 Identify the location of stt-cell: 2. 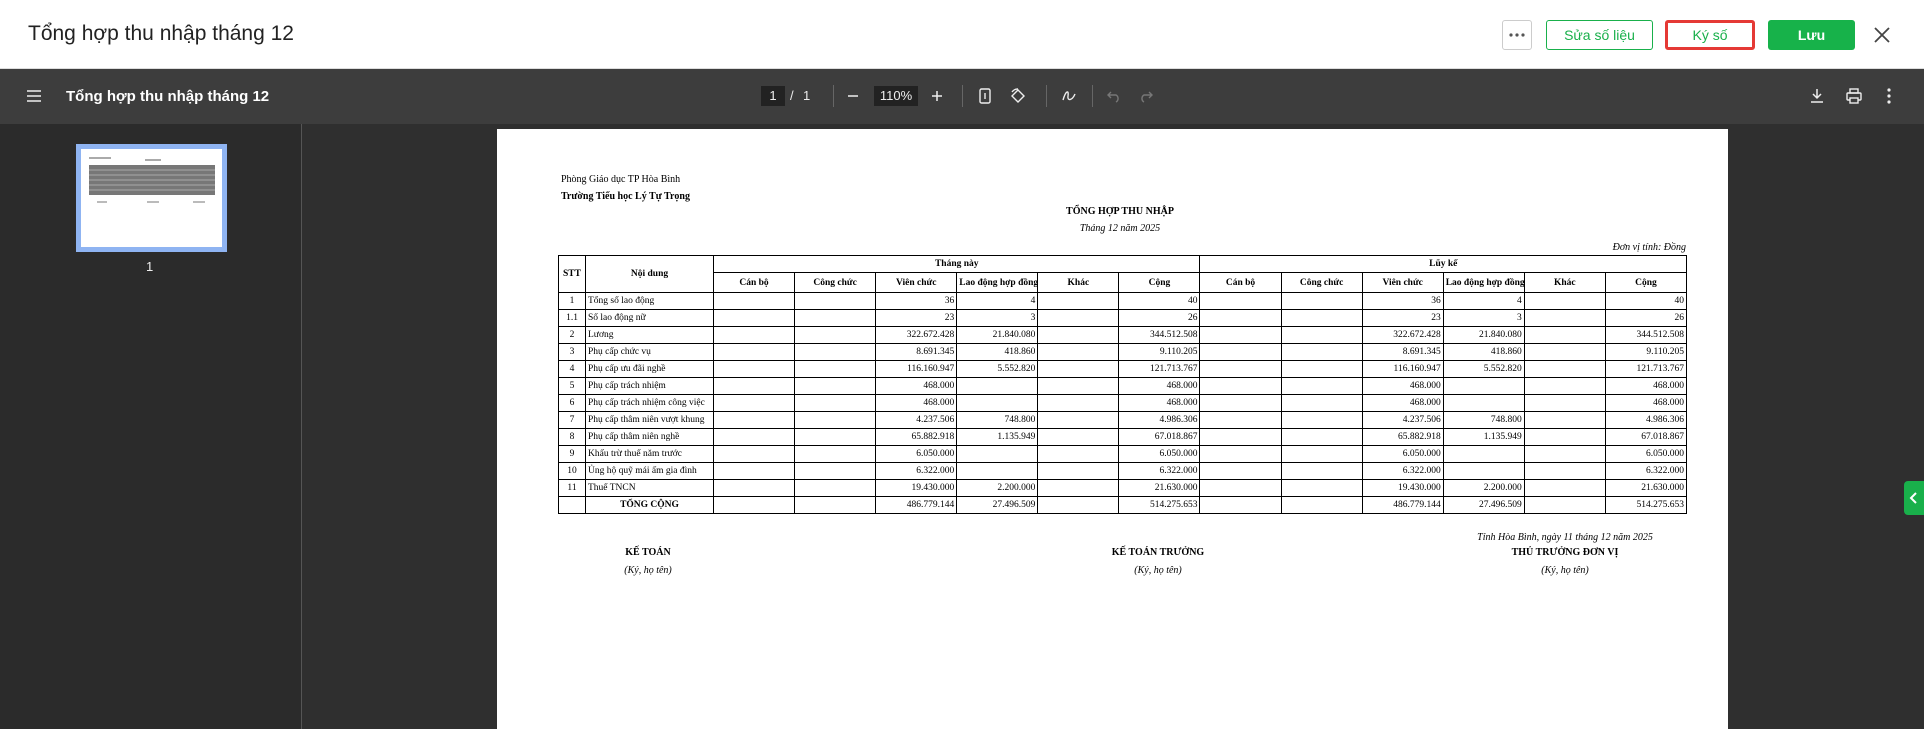
(572, 335).